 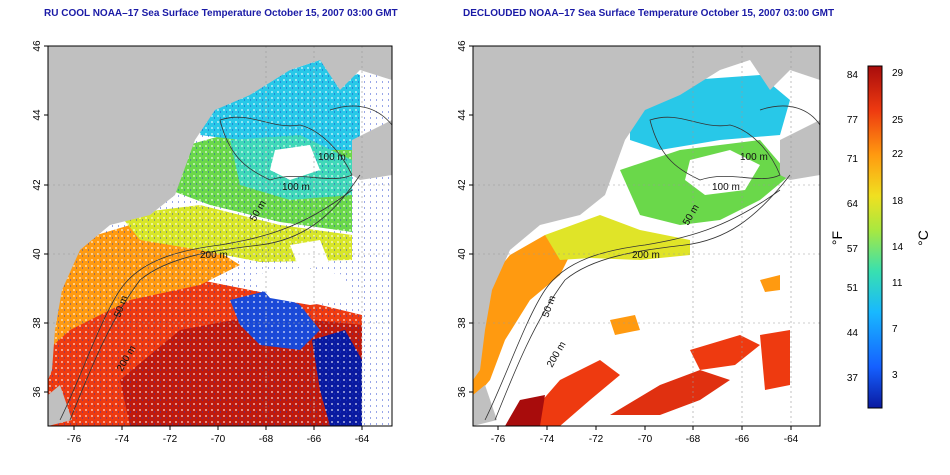 I want to click on left-contour-gom, so click(x=286, y=148).